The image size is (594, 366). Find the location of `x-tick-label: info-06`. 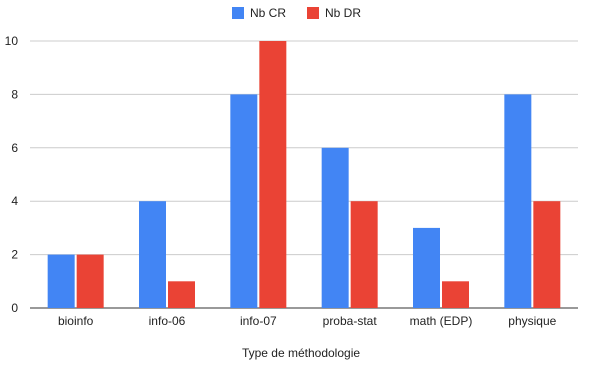

x-tick-label: info-06 is located at coordinates (167, 321).